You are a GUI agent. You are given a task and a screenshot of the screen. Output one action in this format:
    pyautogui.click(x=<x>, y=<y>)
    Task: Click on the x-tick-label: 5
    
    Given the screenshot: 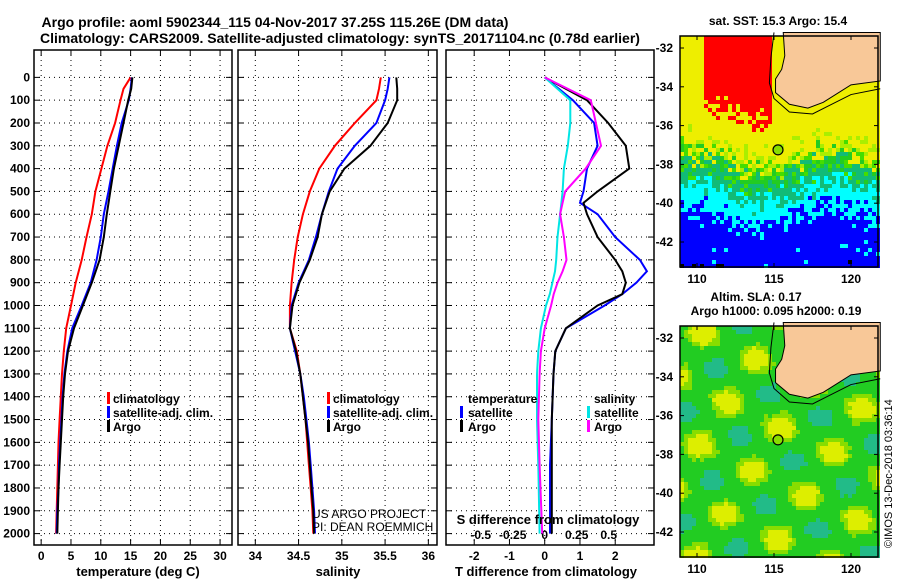 What is the action you would take?
    pyautogui.click(x=71, y=556)
    